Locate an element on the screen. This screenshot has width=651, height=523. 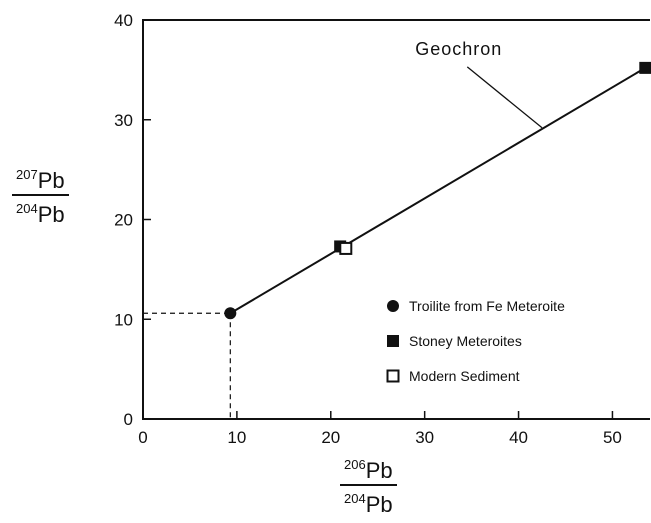
y-axis-label: 207Pb 204Pb is located at coordinates (40, 195).